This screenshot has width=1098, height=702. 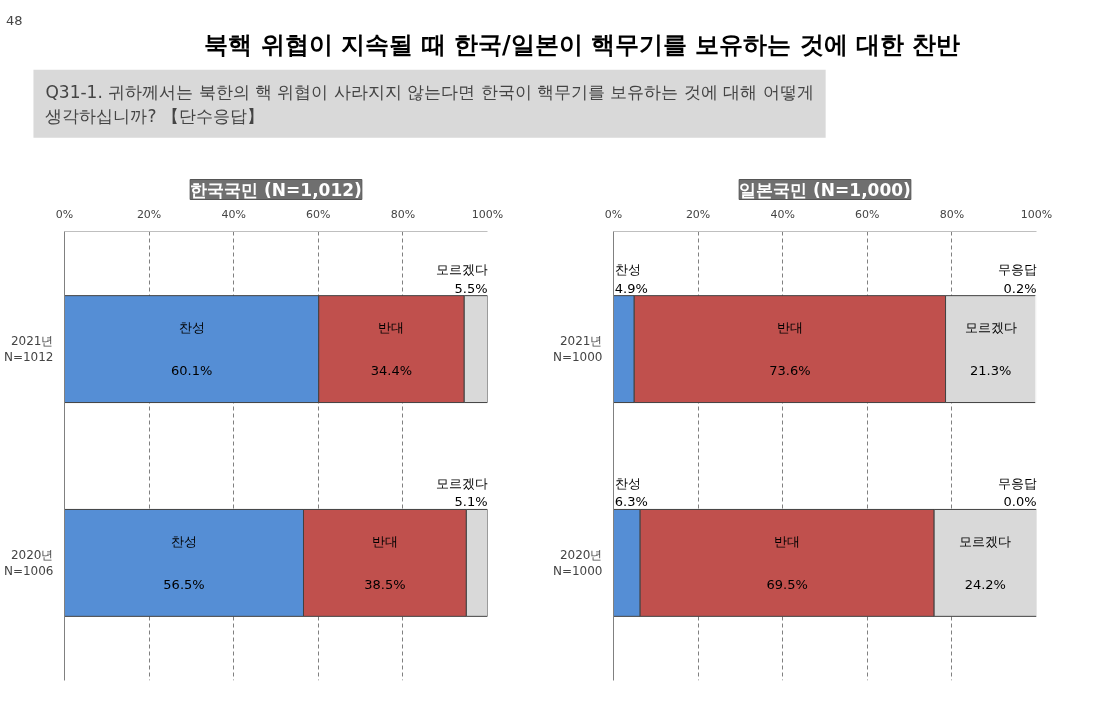 I want to click on data-label: 38.5%, so click(x=385, y=584).